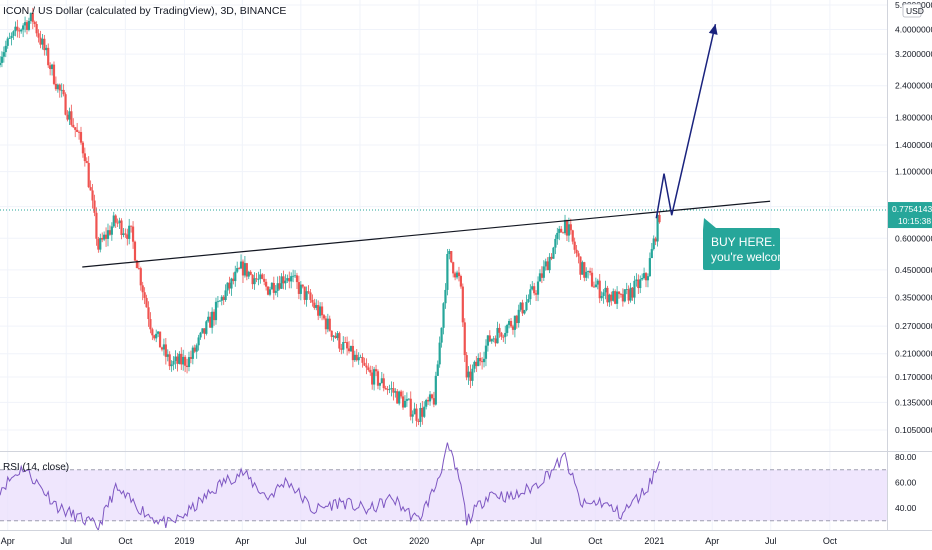  I want to click on trendline, so click(426, 234).